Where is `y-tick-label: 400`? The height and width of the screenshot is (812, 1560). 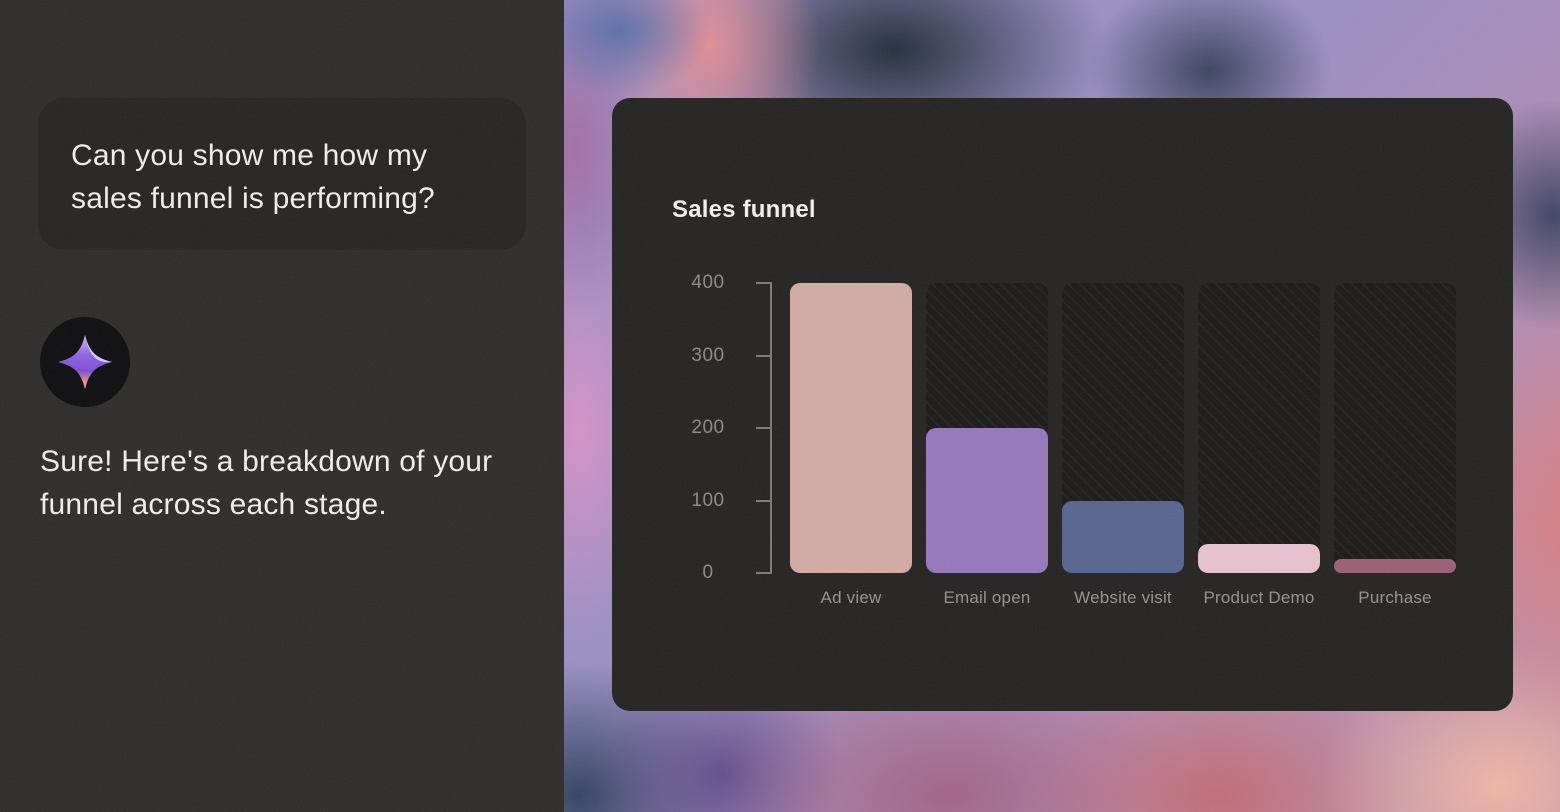
y-tick-label: 400 is located at coordinates (708, 282).